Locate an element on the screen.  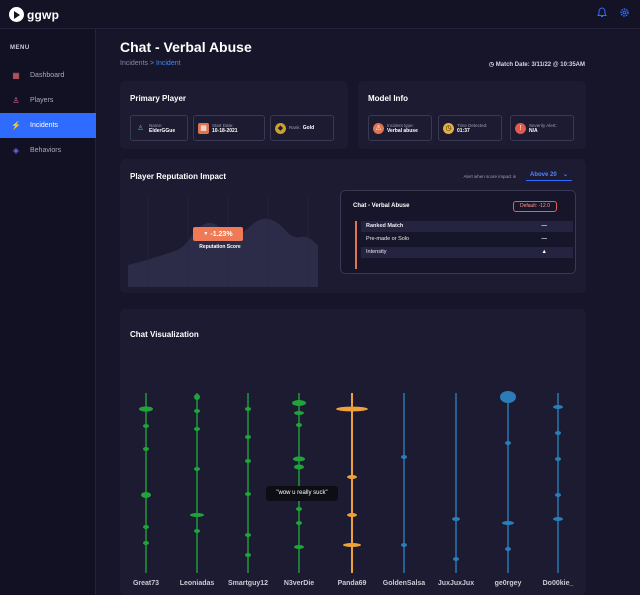
sidebar-item-players: ♙ Players is located at coordinates (48, 100).